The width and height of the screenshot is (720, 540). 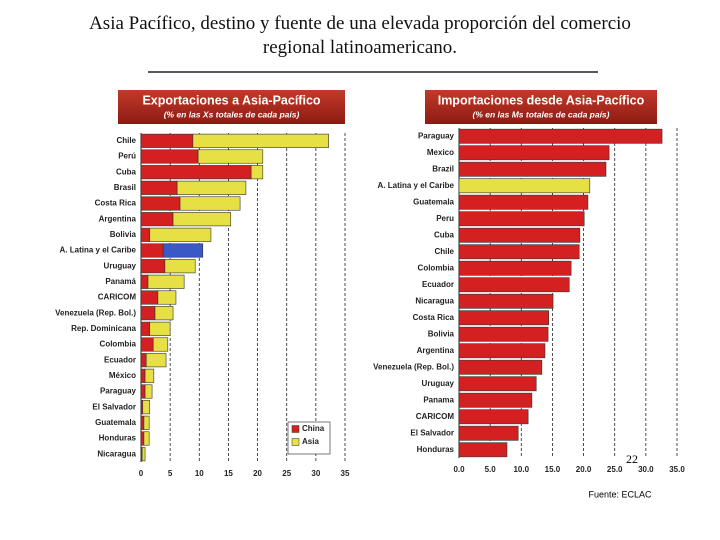 What do you see at coordinates (521, 469) in the screenshot?
I see `x-tick-label: 10.0` at bounding box center [521, 469].